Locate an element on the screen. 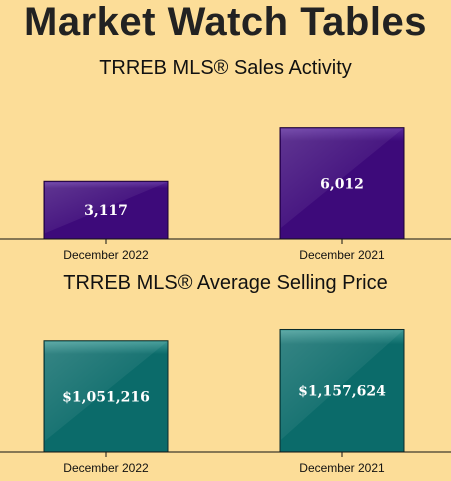 This screenshot has height=481, width=451. sales-category-label-1: December 2022 is located at coordinates (106, 255).